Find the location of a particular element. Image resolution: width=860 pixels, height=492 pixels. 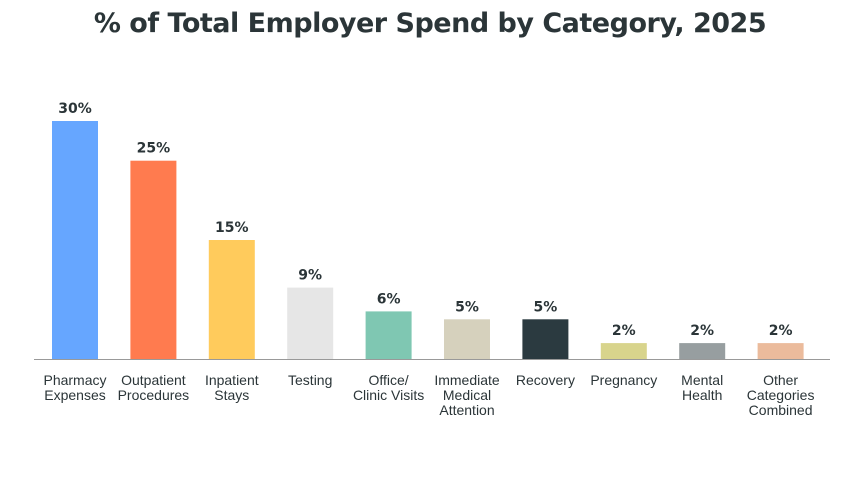

category-label-2: Inpatient Stays is located at coordinates (232, 387).